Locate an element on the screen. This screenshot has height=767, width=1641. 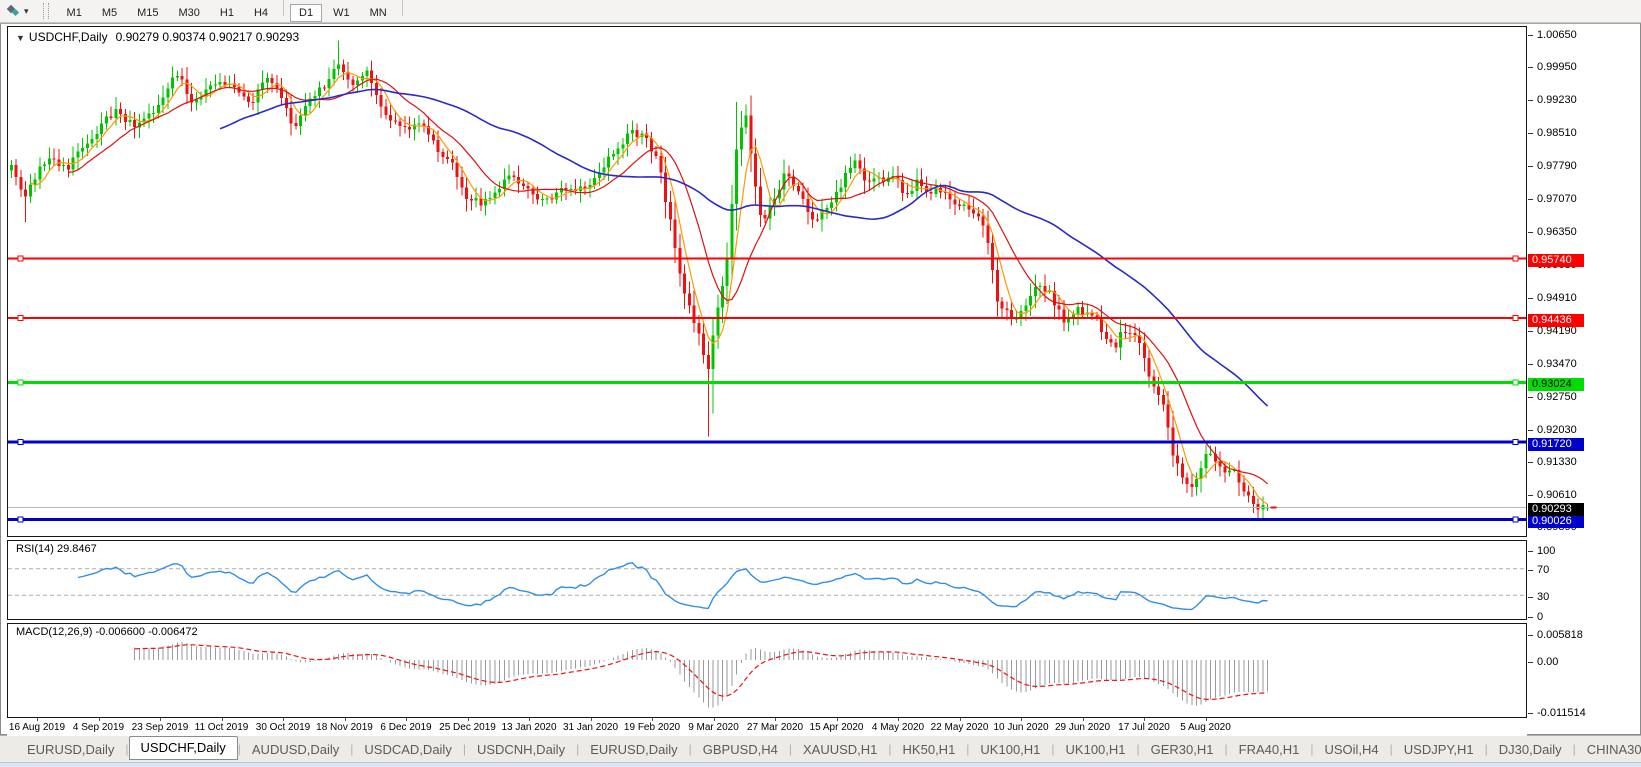
symbol-tab-dj30-daily: DJ30,Daily is located at coordinates (1530, 749).